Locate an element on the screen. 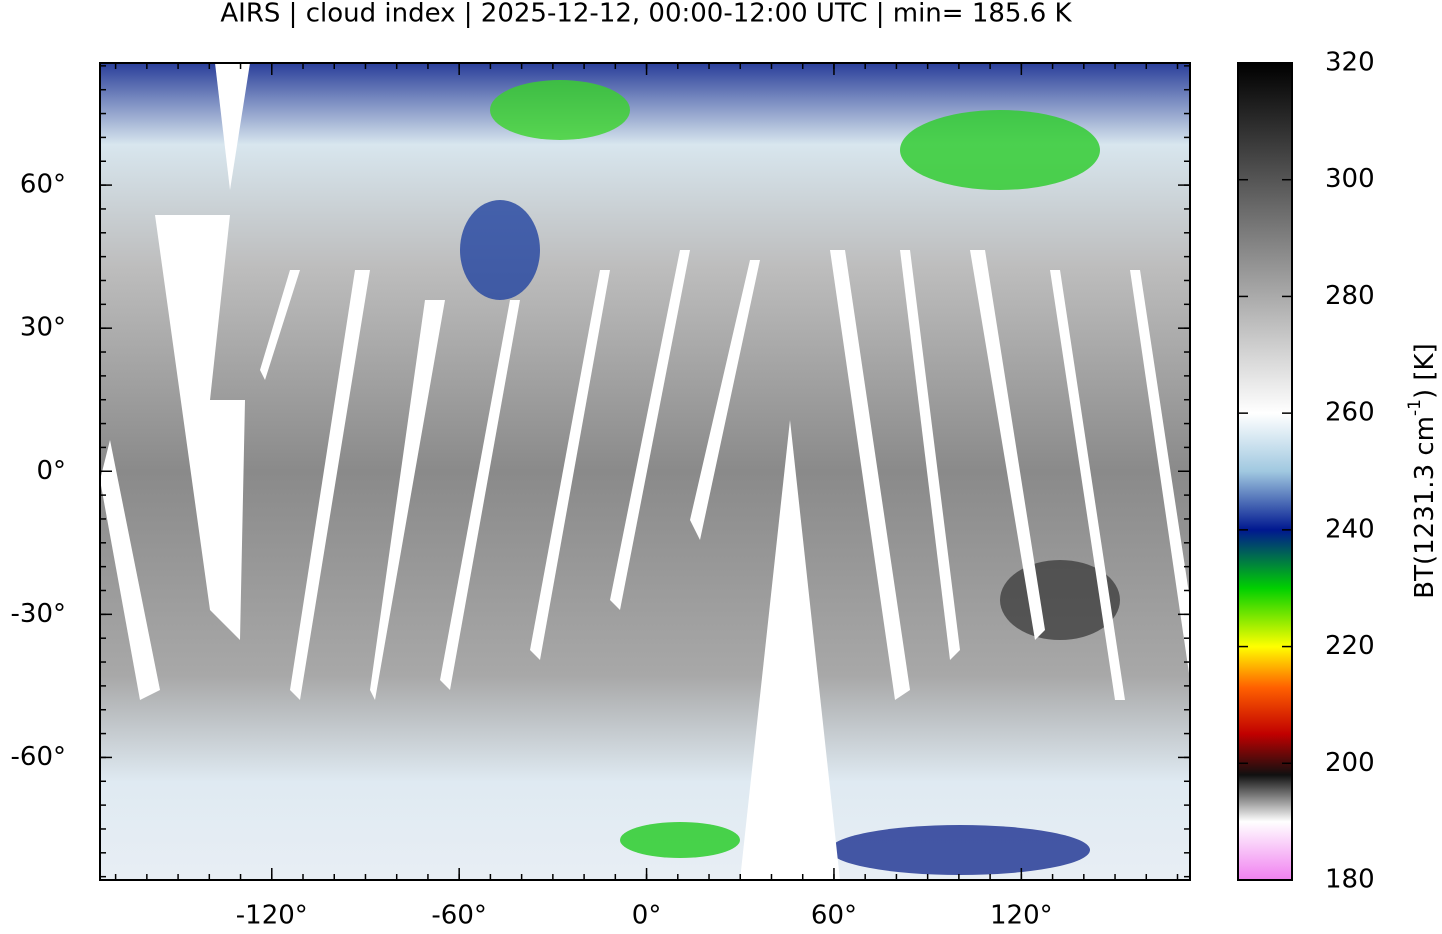 This screenshot has height=934, width=1442. y-tick-label: 30° is located at coordinates (43, 328).